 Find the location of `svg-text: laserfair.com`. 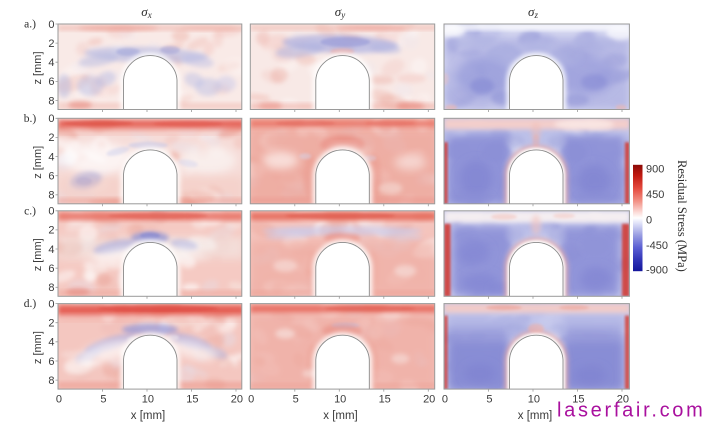

svg-text: laserfair.com is located at coordinates (631, 410).